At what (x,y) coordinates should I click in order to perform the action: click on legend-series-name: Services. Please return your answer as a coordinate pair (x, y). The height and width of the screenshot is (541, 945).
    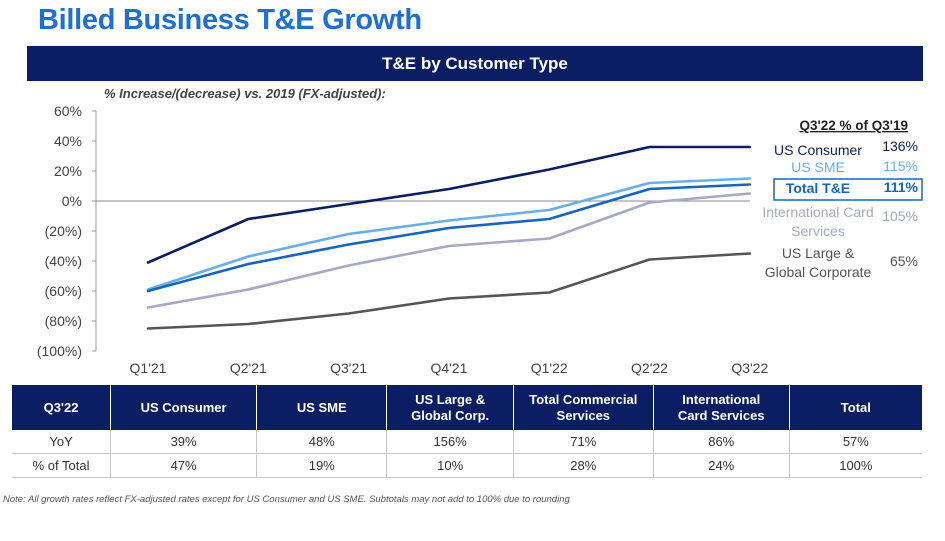
    Looking at the image, I should click on (818, 231).